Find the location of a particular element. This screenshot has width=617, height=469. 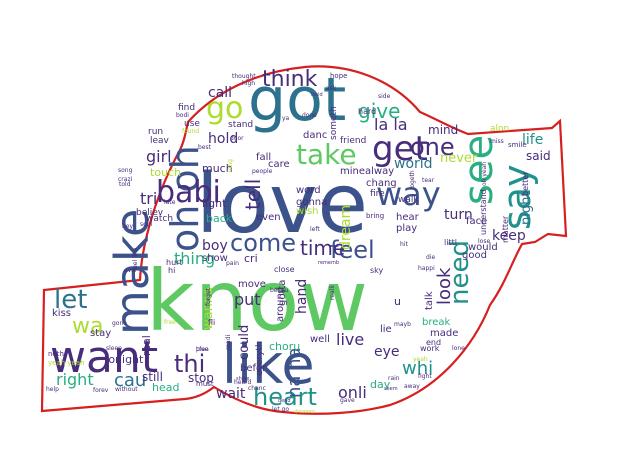

cloud-word: whi is located at coordinates (417, 368).